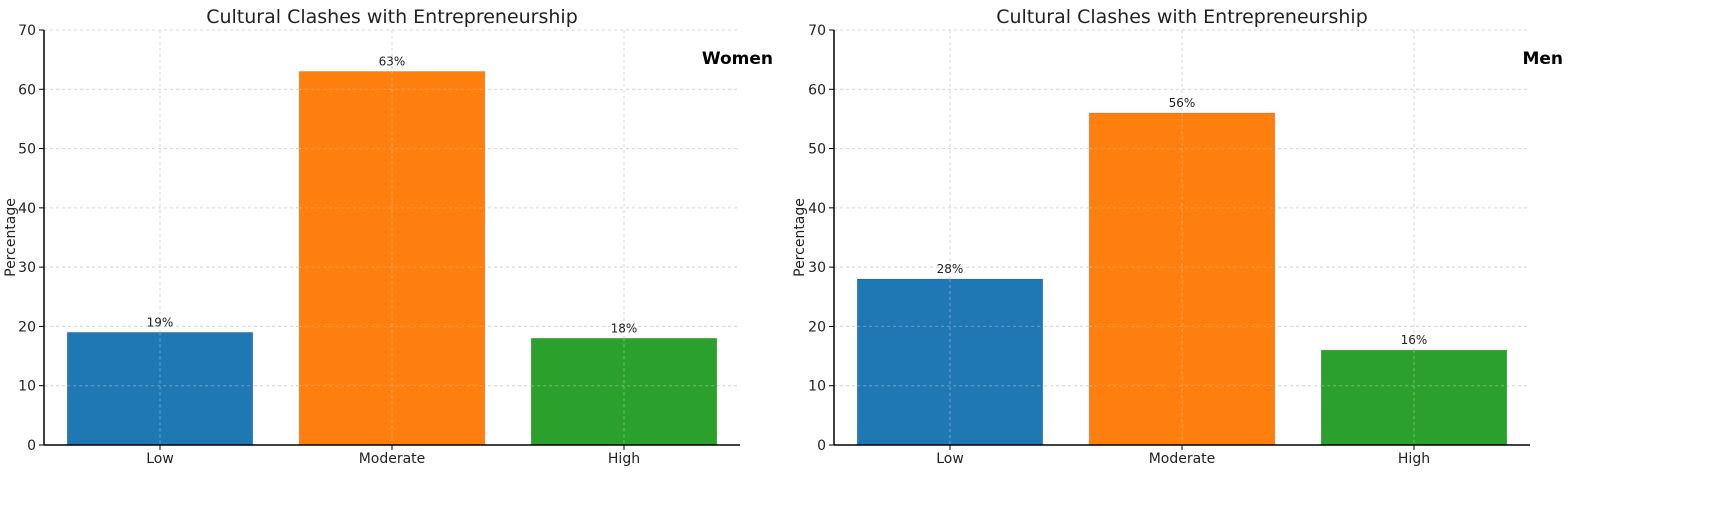 This screenshot has height=517, width=1713. Describe the element at coordinates (737, 59) in the screenshot. I see `panel-annotation: Women` at that location.